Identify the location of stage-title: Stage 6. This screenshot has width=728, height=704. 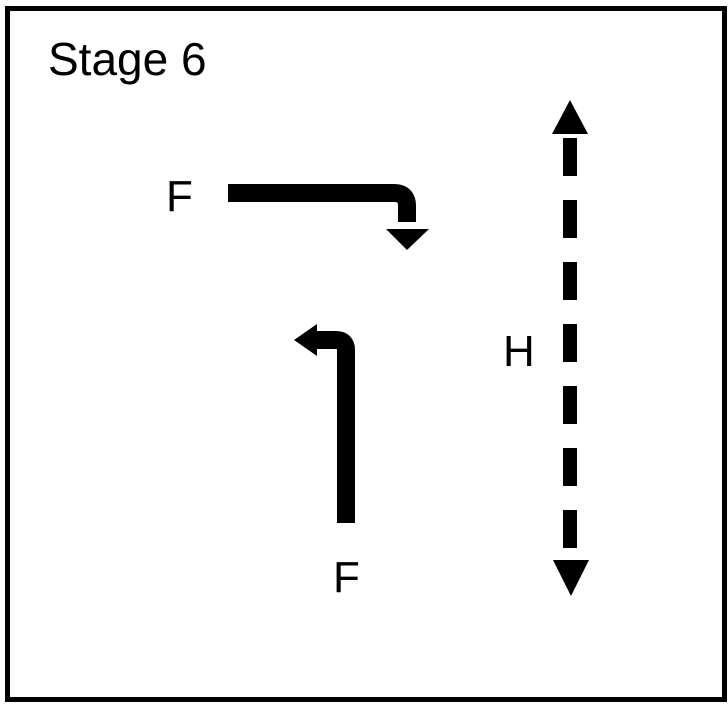
(127, 59).